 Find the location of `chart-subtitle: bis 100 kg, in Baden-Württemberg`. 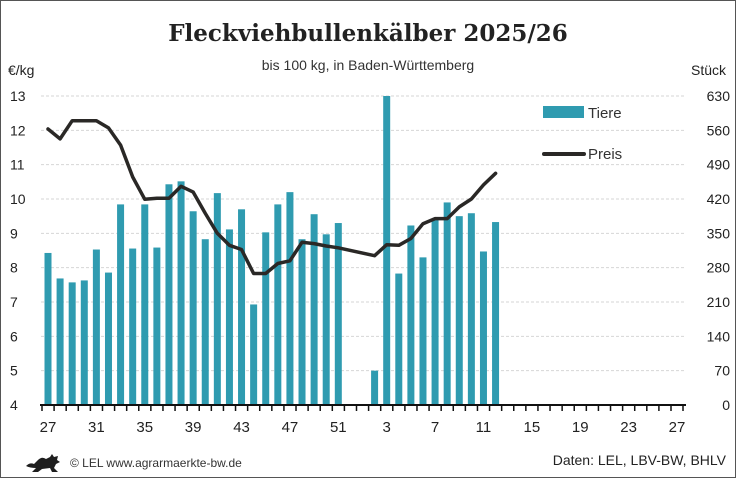

chart-subtitle: bis 100 kg, in Baden-Württemberg is located at coordinates (368, 65).